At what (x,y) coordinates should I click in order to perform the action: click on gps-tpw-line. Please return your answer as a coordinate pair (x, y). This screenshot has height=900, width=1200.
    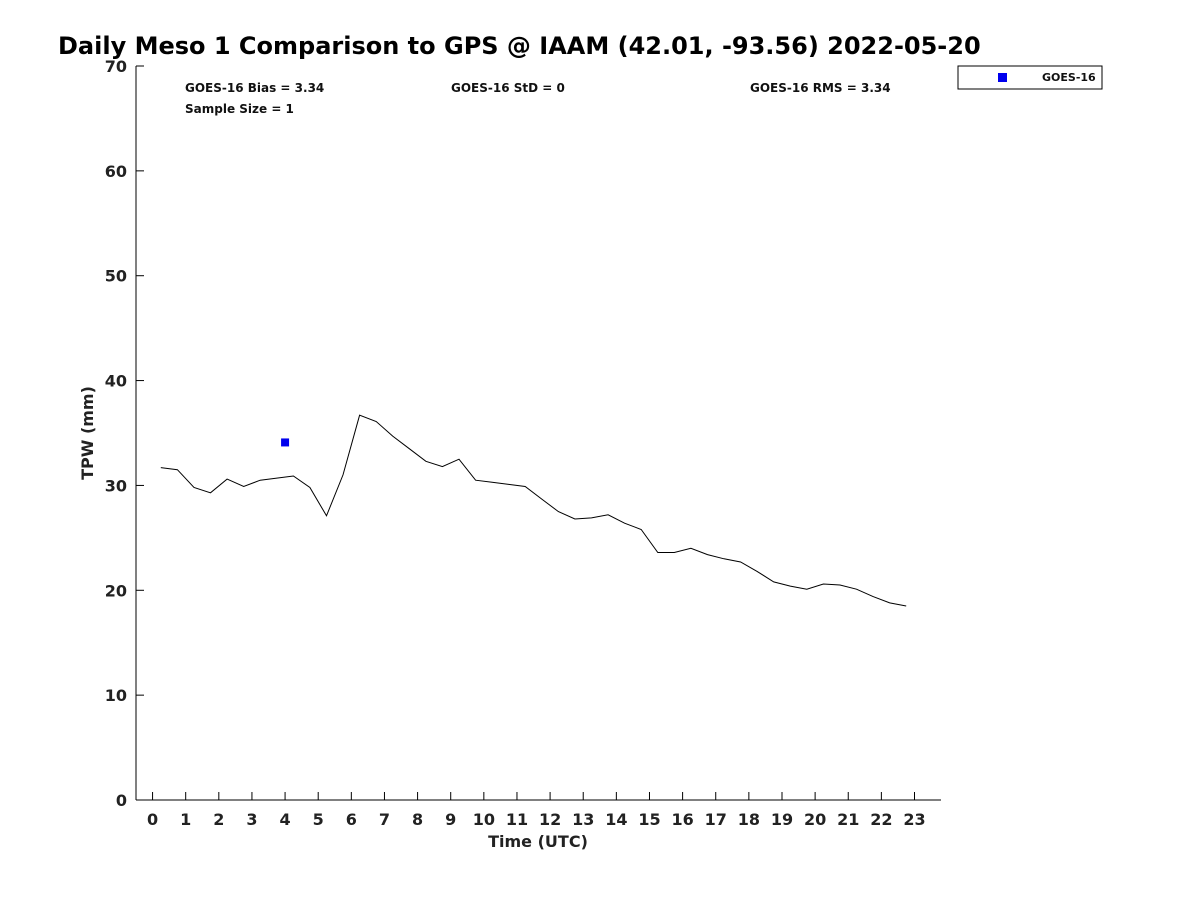
    Looking at the image, I should click on (533, 510).